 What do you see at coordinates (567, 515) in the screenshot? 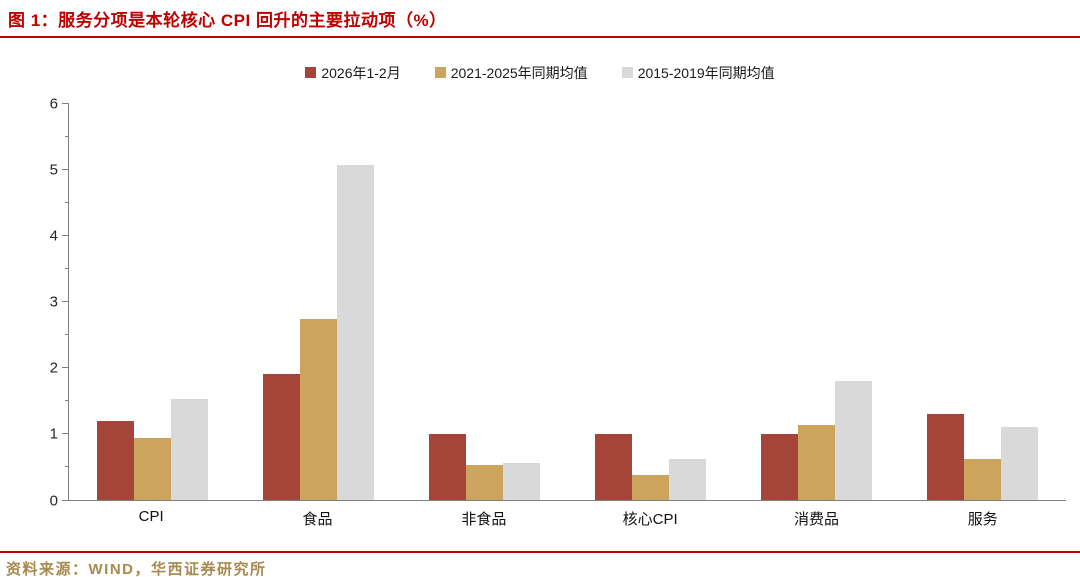
I see `x-axis-labels: CPI 食品 非食品 核心CPI 消费品 服务` at bounding box center [567, 515].